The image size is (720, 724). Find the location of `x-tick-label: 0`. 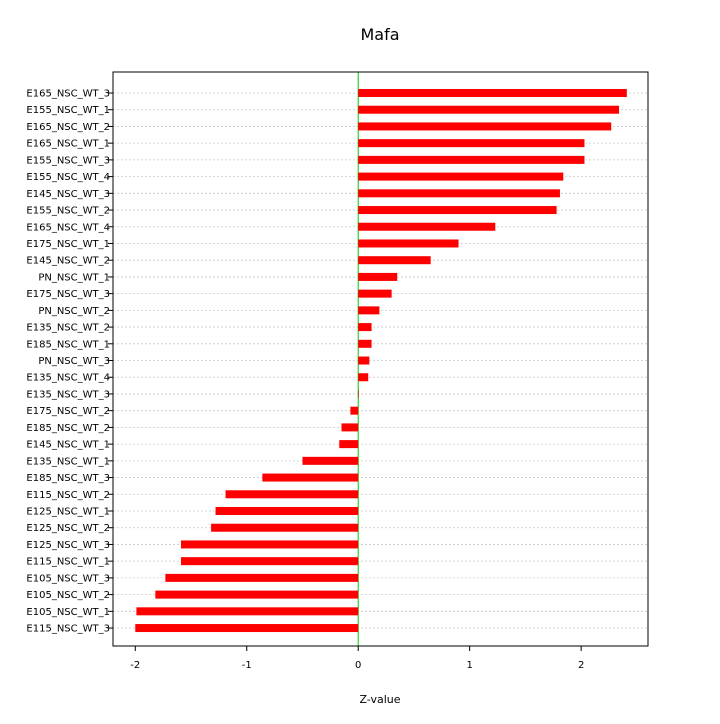

x-tick-label: 0 is located at coordinates (358, 665).